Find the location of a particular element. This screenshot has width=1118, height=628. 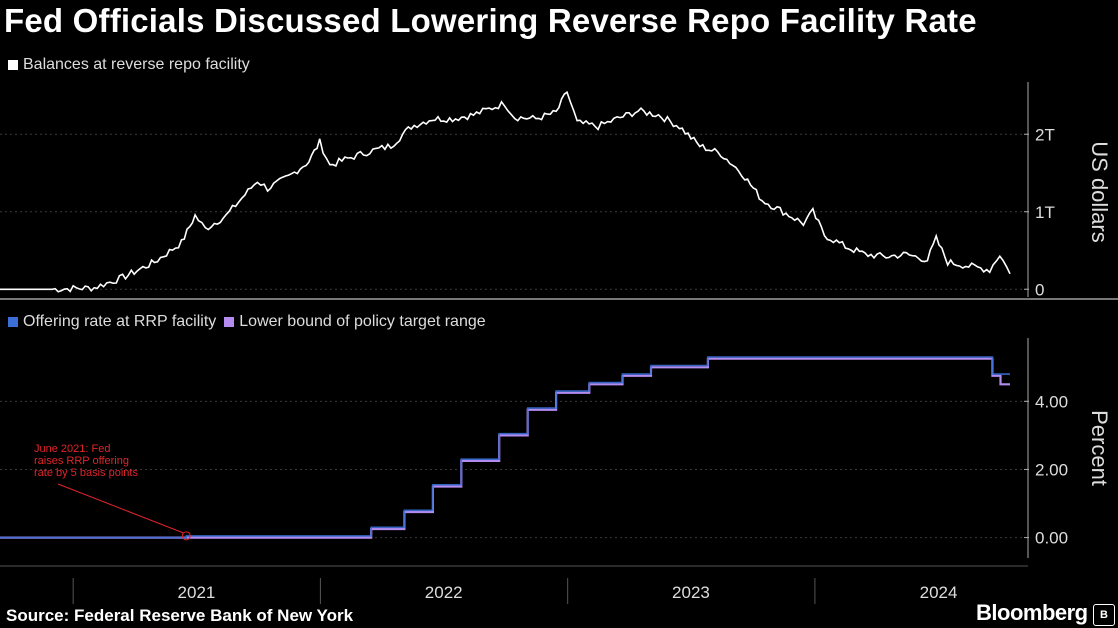

brand-logo: Bloomberg is located at coordinates (1032, 612).